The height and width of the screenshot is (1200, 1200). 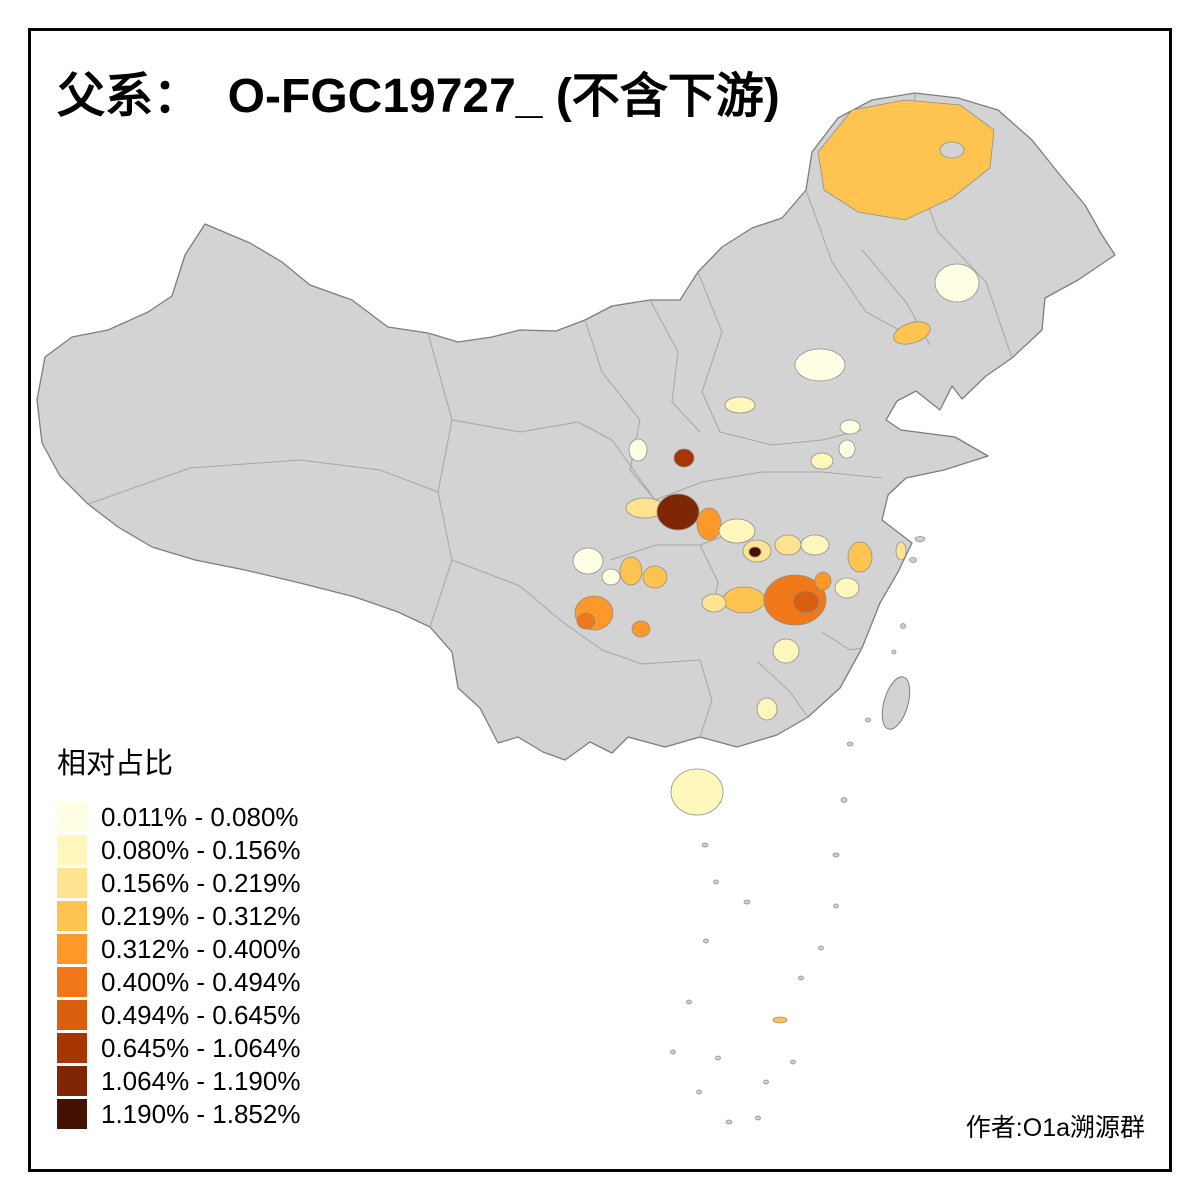 What do you see at coordinates (952, 150) in the screenshot?
I see `map-region-ne-block-gap` at bounding box center [952, 150].